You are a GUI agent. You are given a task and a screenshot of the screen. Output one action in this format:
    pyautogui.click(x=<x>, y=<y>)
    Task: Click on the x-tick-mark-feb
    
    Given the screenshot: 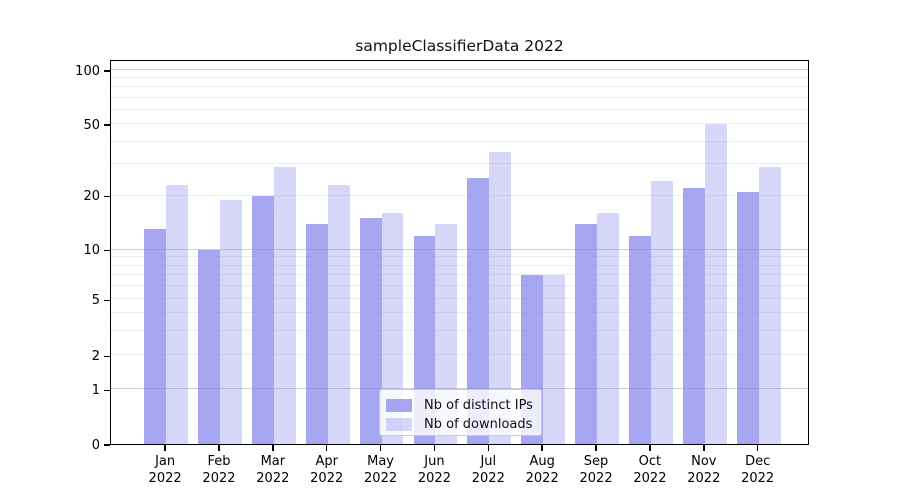 What is the action you would take?
    pyautogui.click(x=219, y=448)
    